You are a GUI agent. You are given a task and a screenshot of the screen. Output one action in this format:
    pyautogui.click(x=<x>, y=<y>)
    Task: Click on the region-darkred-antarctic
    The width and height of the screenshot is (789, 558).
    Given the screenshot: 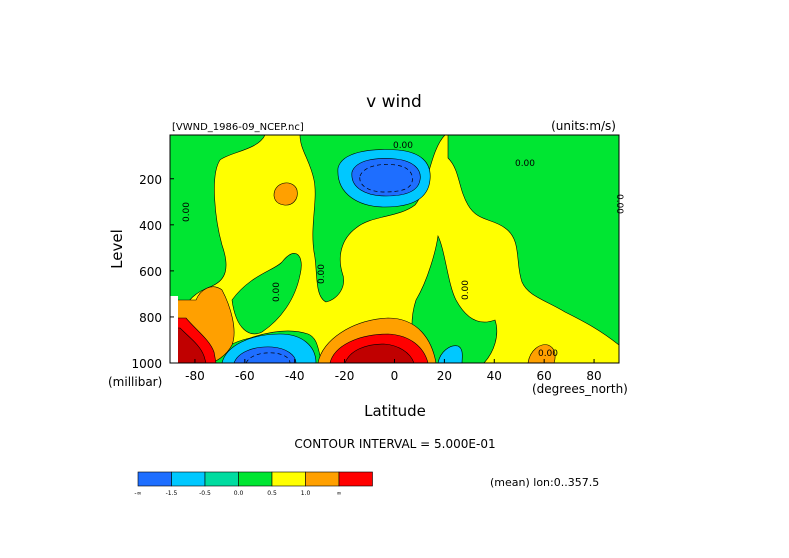 What is the action you would take?
    pyautogui.click(x=188, y=345)
    